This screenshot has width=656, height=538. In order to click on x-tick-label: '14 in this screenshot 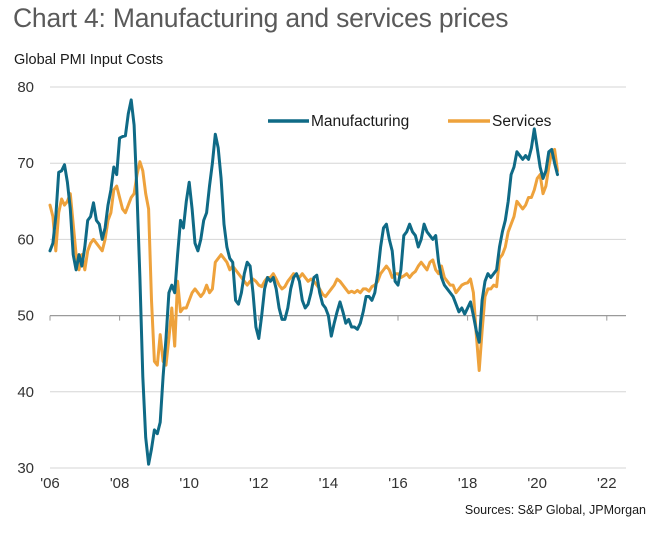, I will do `click(329, 483)`.